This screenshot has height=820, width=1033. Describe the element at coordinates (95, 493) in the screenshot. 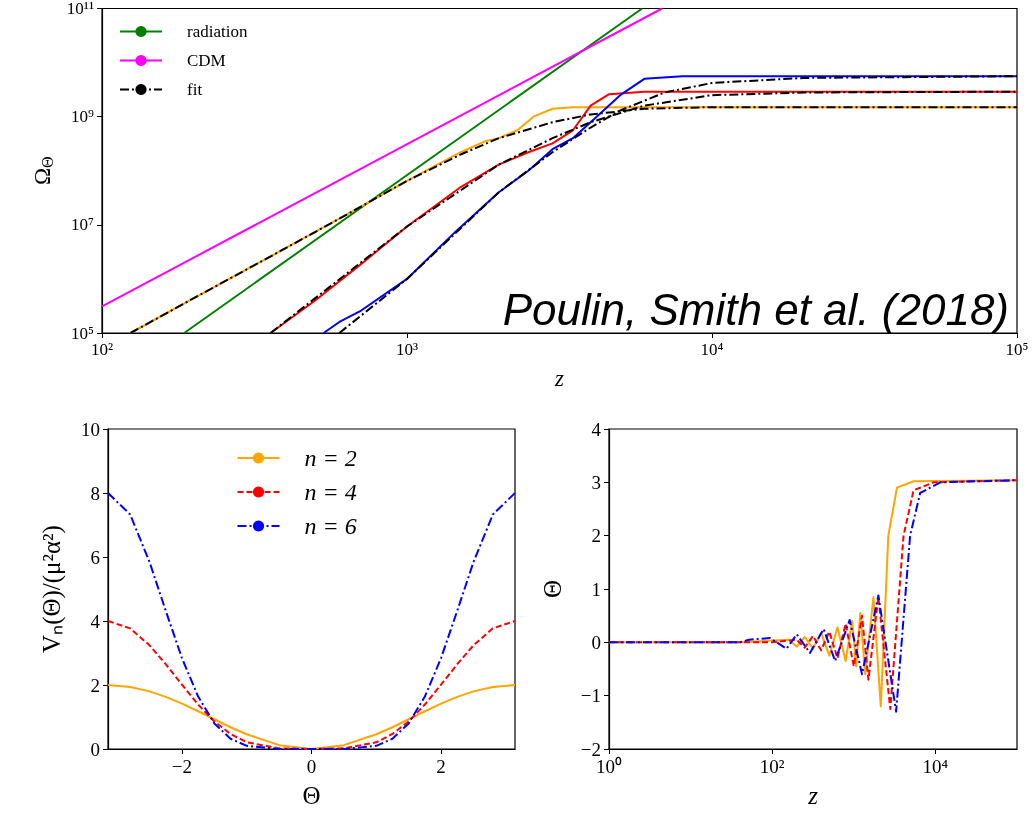

I see `y-tick-label: 8` at that location.